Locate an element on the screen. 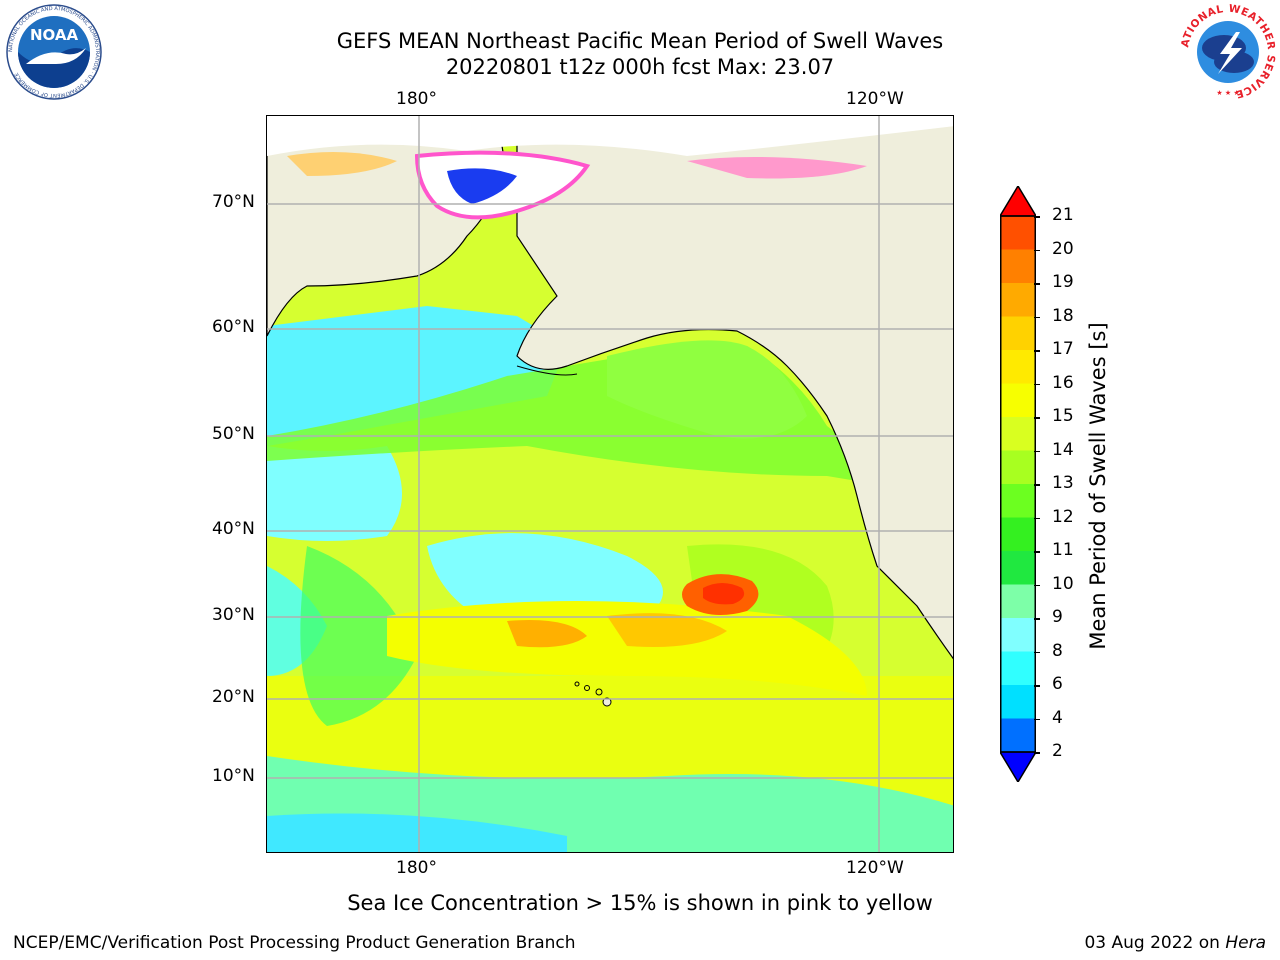 The height and width of the screenshot is (960, 1280). max-swell-period-core is located at coordinates (724, 594).